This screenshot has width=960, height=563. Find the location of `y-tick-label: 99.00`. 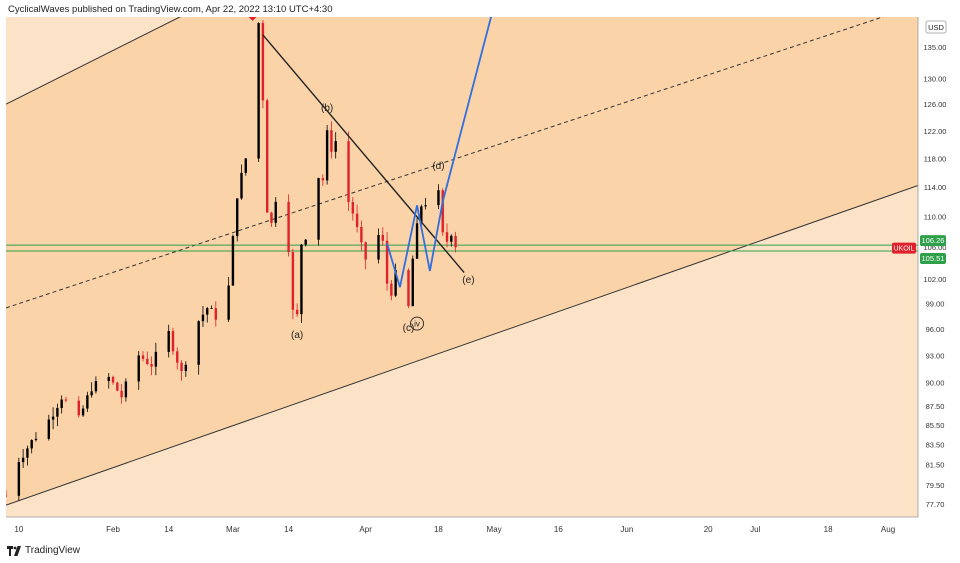

y-tick-label: 99.00 is located at coordinates (935, 304).